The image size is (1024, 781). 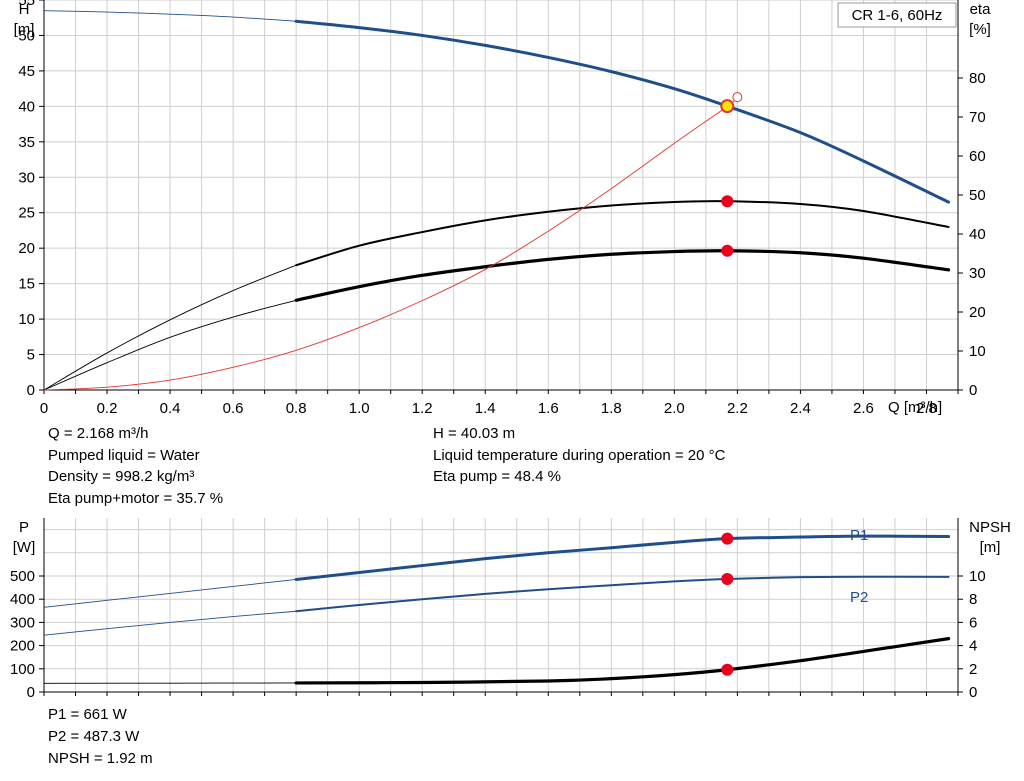 What do you see at coordinates (859, 535) in the screenshot?
I see `series-label-p1: P1` at bounding box center [859, 535].